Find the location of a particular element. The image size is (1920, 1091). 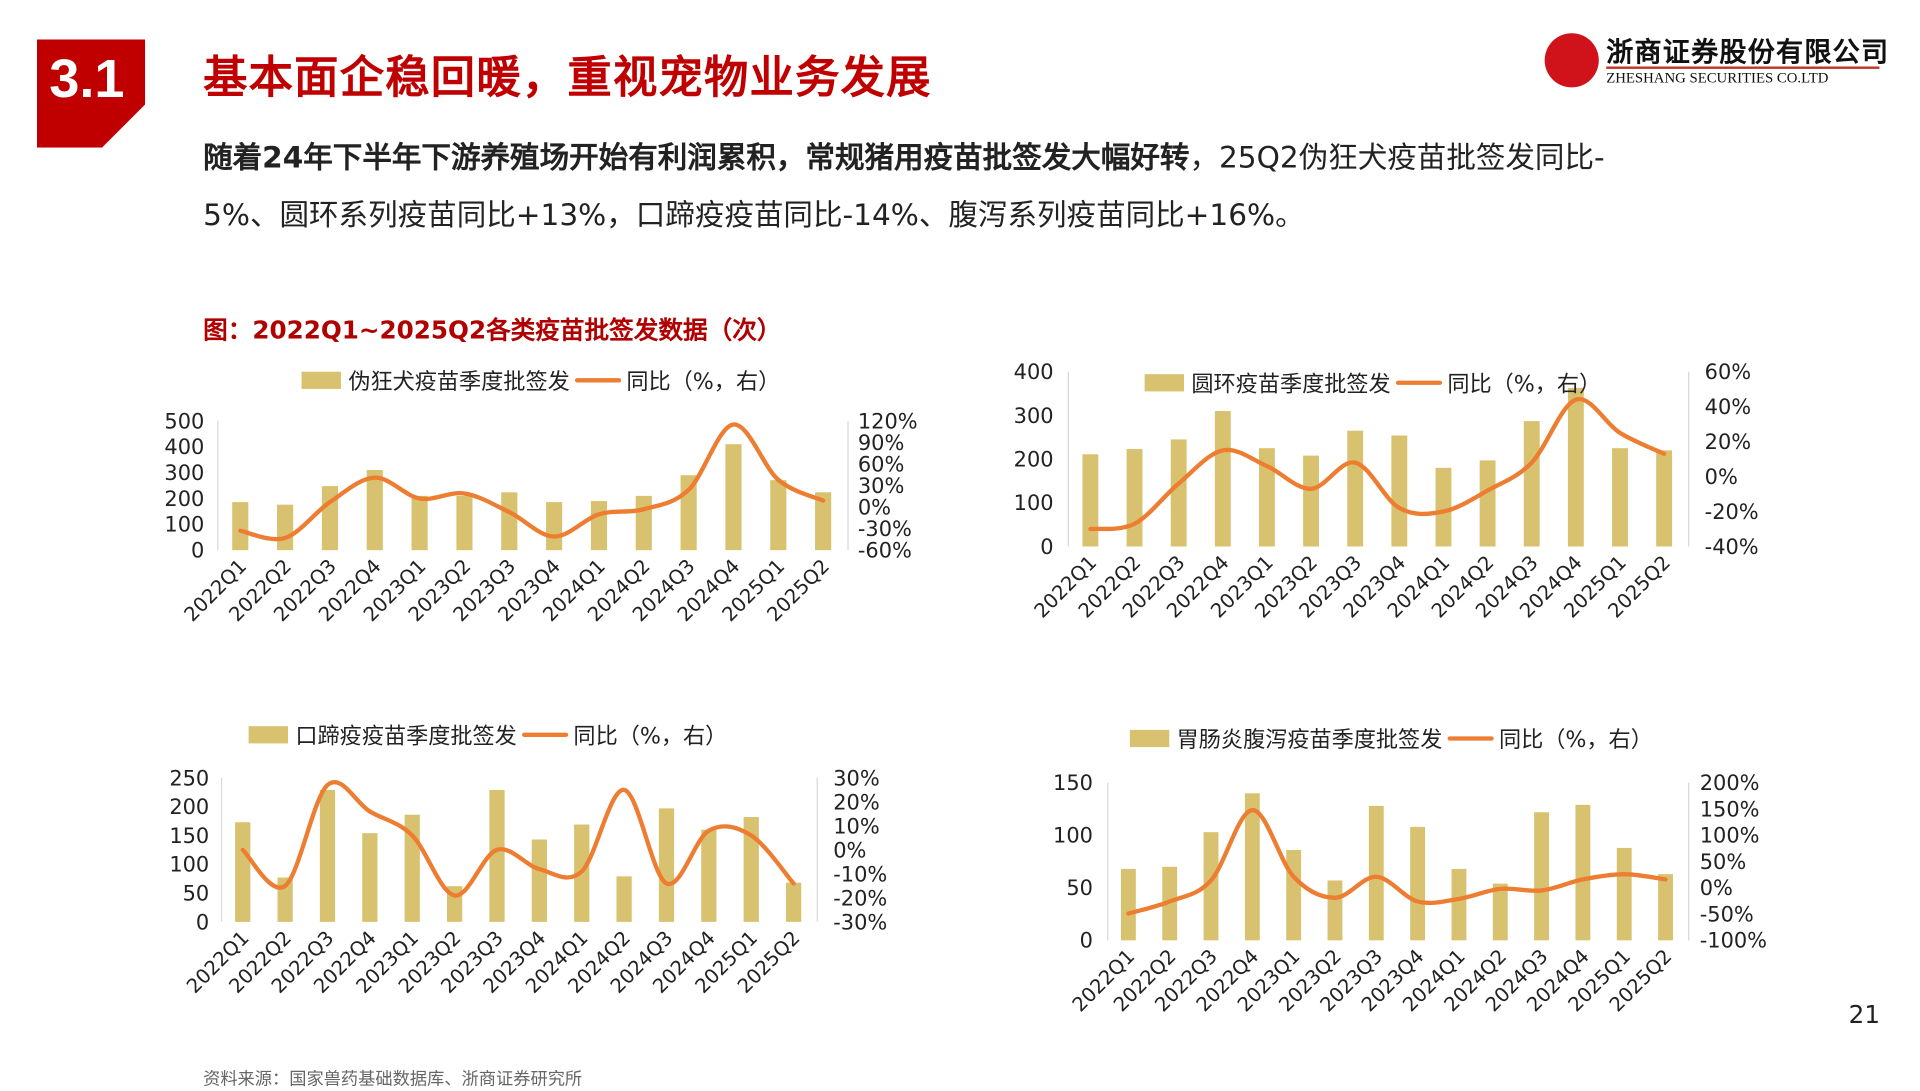

right-tick-label: 40% is located at coordinates (1728, 407).